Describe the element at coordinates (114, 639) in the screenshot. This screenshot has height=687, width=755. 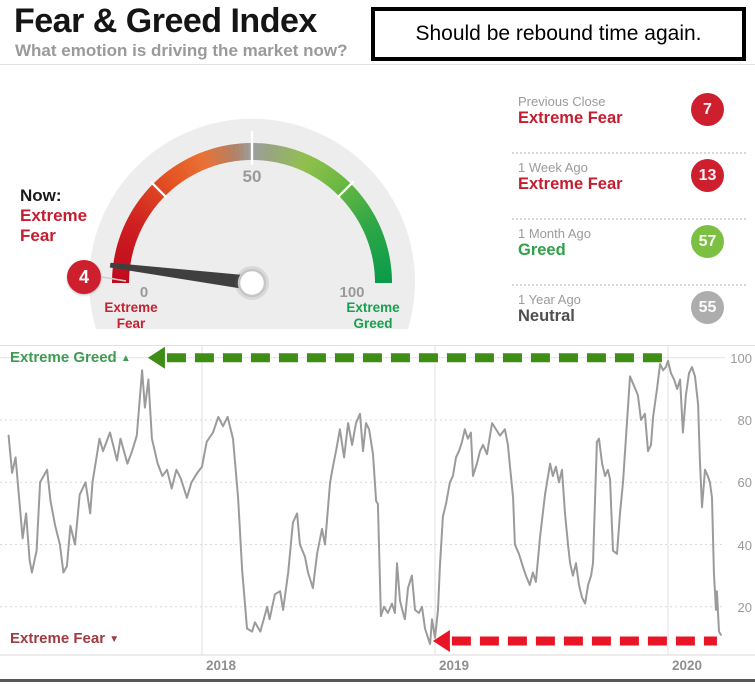
I see `down-triangle-icon: ▼` at that location.